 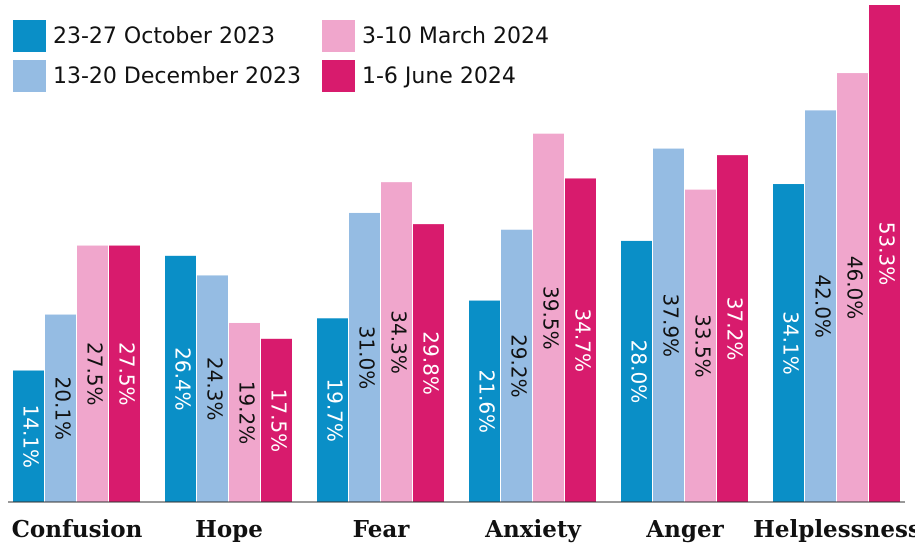 I want to click on bar-value-label: 17.5%, so click(x=279, y=421).